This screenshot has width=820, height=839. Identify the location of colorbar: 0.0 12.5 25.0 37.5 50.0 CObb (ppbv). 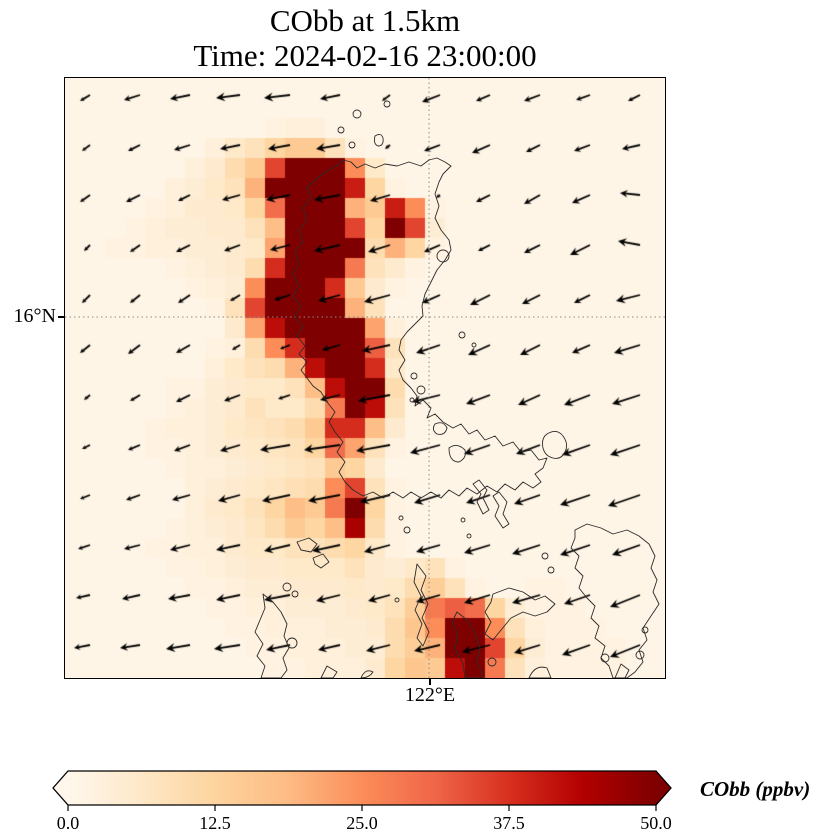
(431, 801).